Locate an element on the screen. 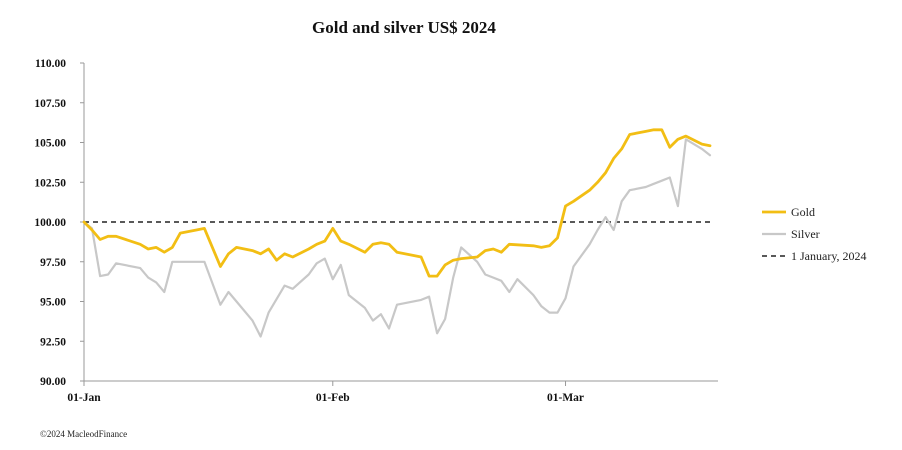 The height and width of the screenshot is (450, 902). legend-label: Silver is located at coordinates (805, 234).